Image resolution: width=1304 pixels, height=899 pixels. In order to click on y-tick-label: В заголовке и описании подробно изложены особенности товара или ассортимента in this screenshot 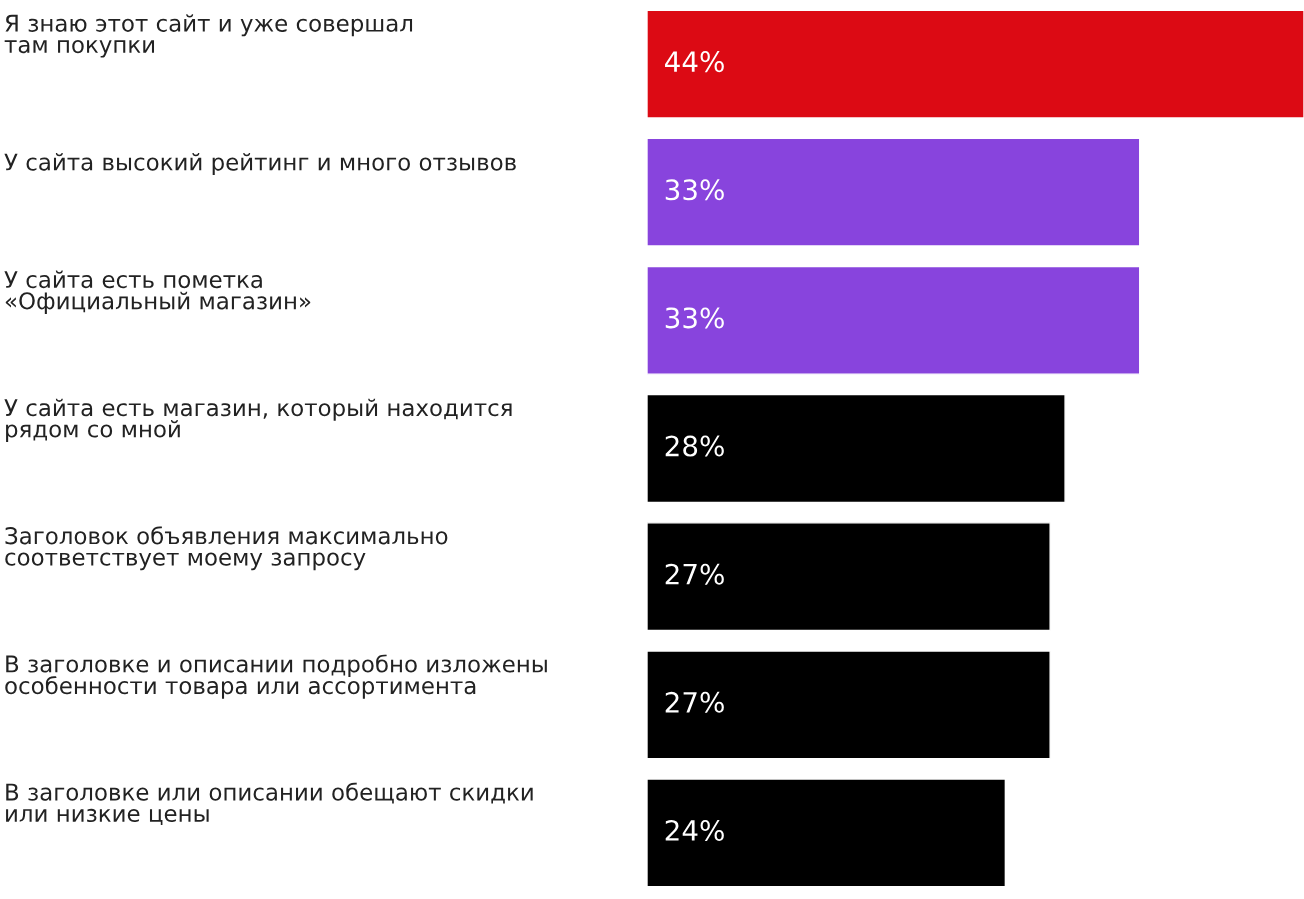, I will do `click(276, 676)`.